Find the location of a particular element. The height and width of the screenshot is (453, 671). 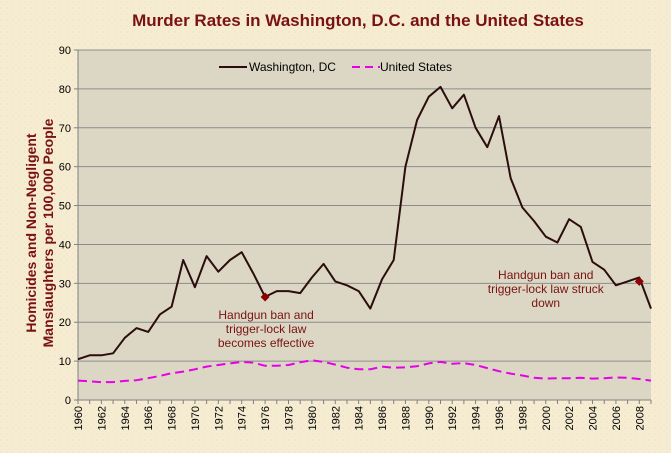

x-tick-label: 1970 is located at coordinates (196, 418).